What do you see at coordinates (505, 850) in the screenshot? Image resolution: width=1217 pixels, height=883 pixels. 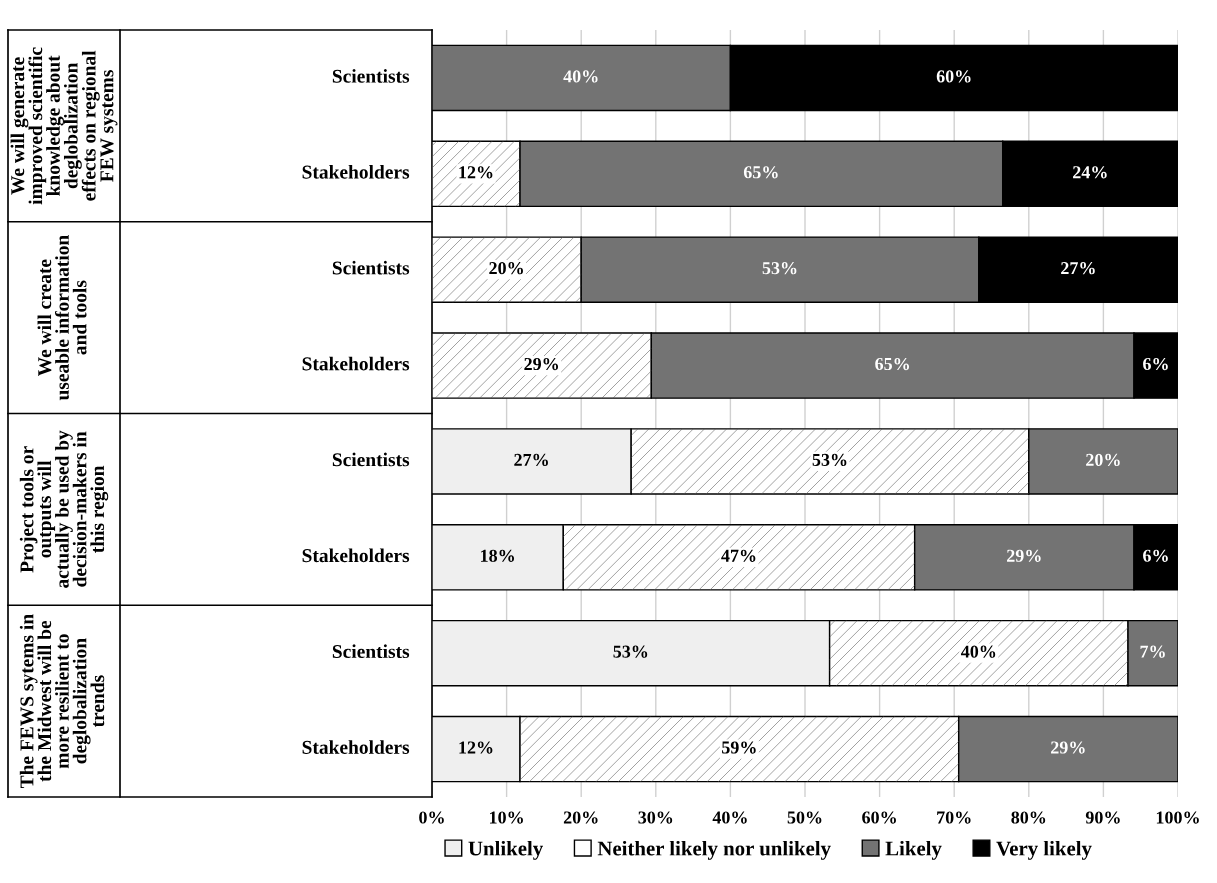 I see `legend-label: Unlikely` at bounding box center [505, 850].